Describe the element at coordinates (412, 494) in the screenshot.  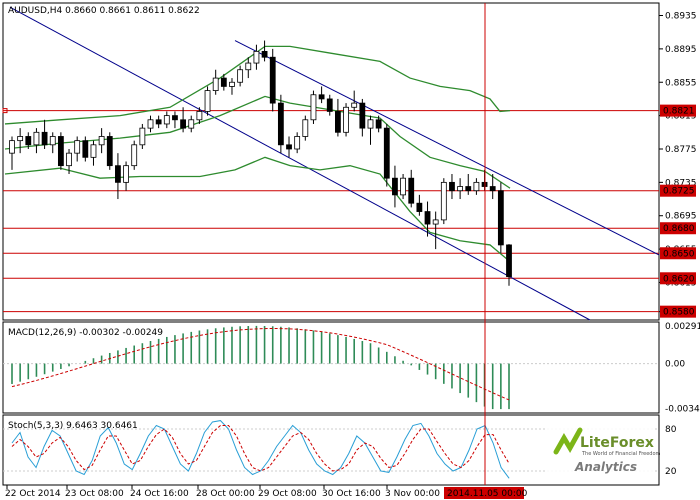
I see `time-axis-label: 3 Nov 00:00` at that location.